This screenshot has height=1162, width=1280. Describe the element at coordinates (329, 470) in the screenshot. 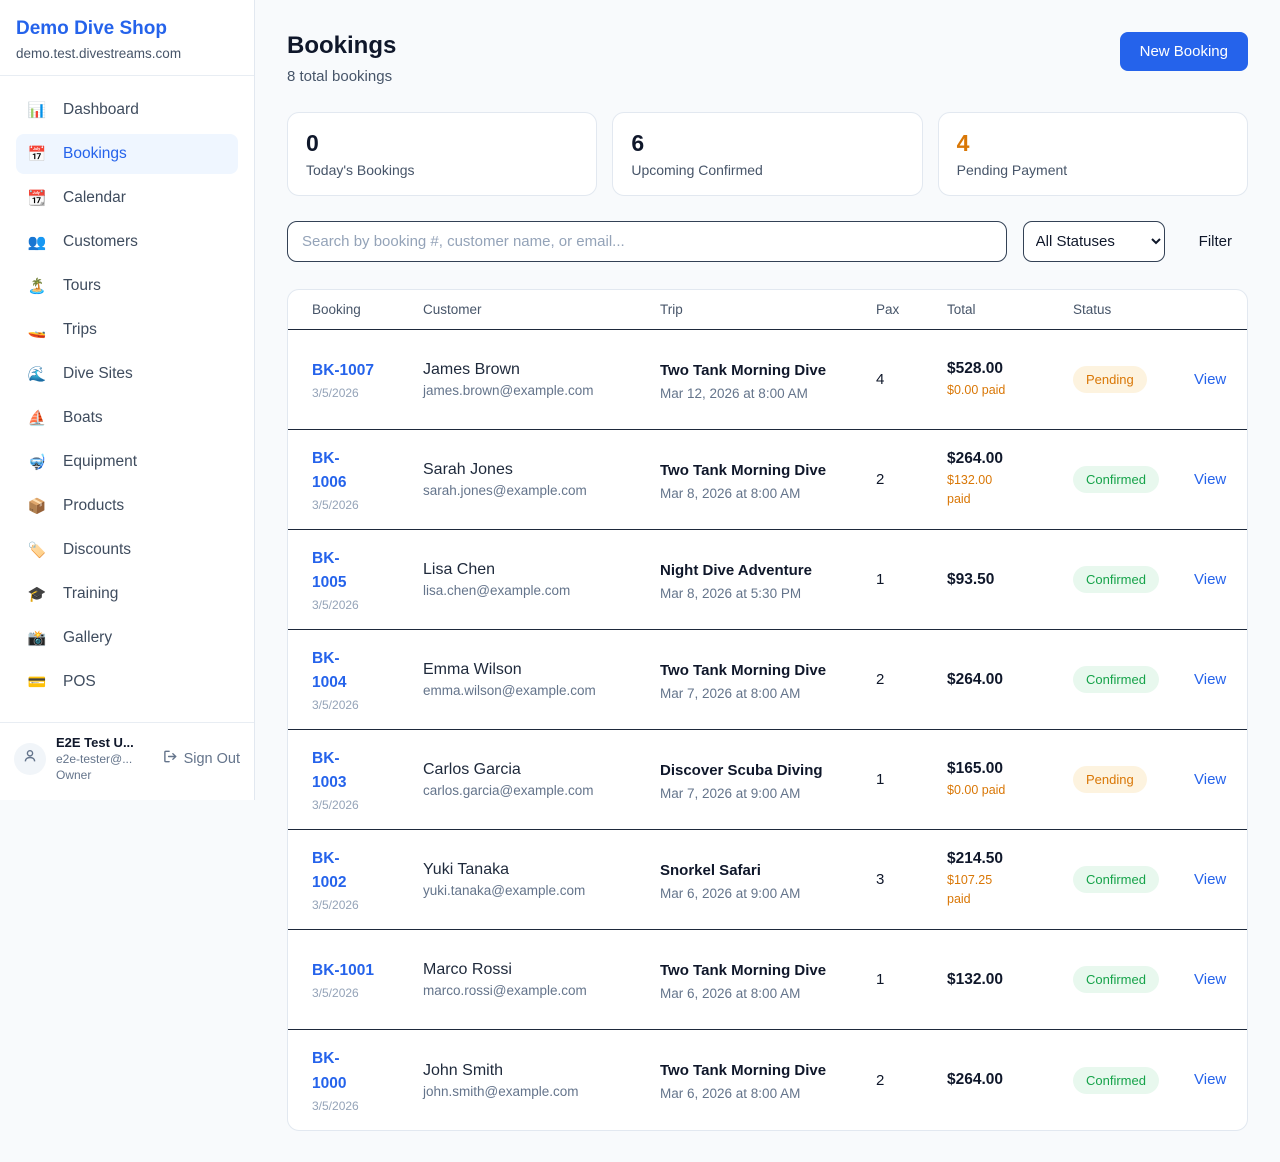

I see `booking-id-link: BK- 1006` at that location.